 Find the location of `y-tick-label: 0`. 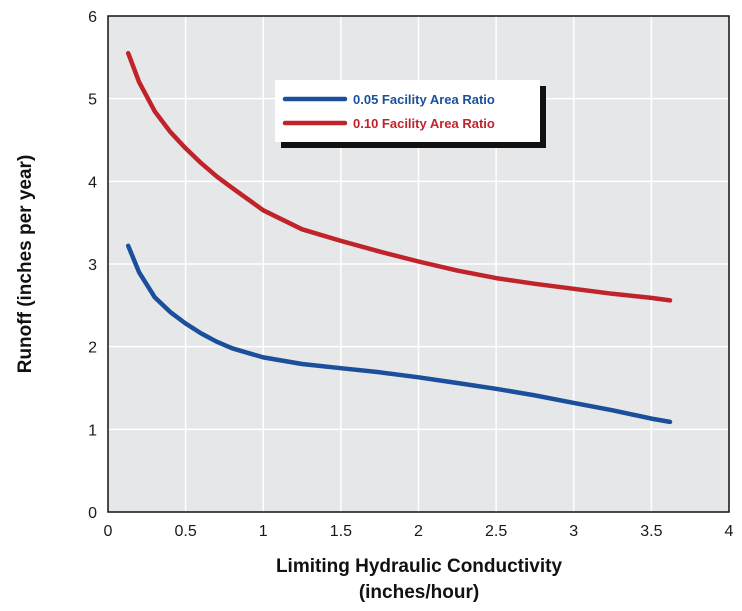

y-tick-label: 0 is located at coordinates (92, 513).